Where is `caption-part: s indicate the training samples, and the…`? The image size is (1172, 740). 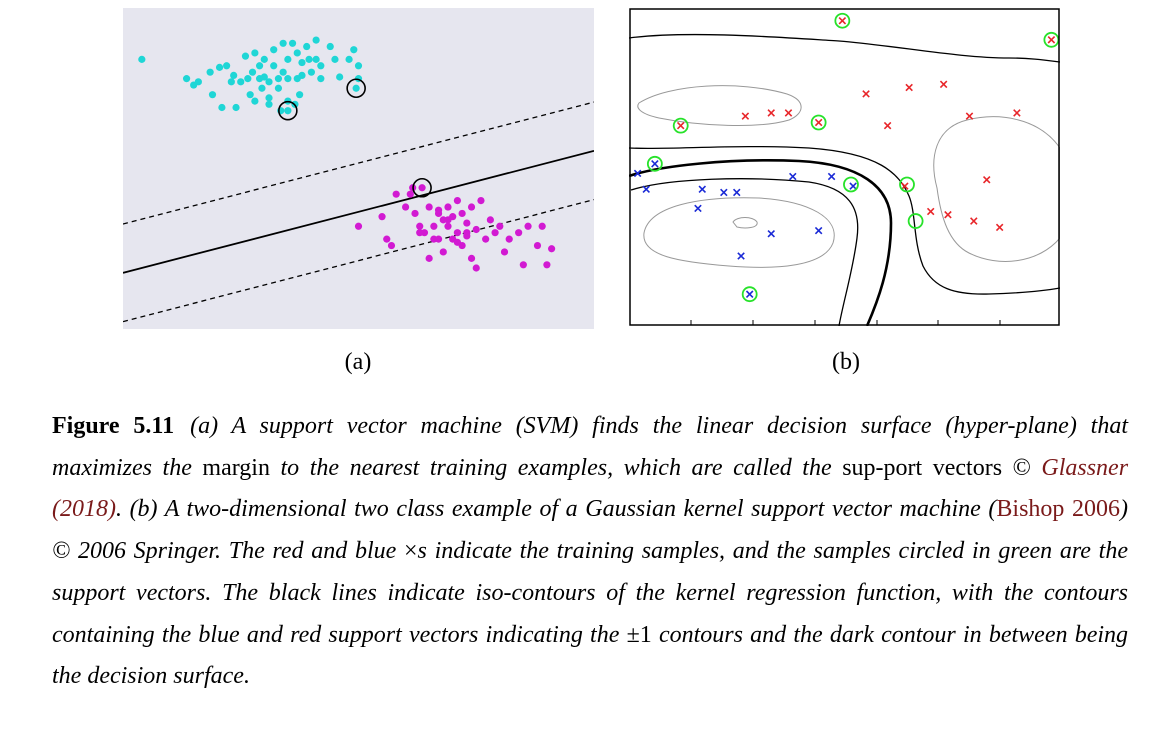 caption-part: s indicate the training samples, and the… is located at coordinates (590, 593).